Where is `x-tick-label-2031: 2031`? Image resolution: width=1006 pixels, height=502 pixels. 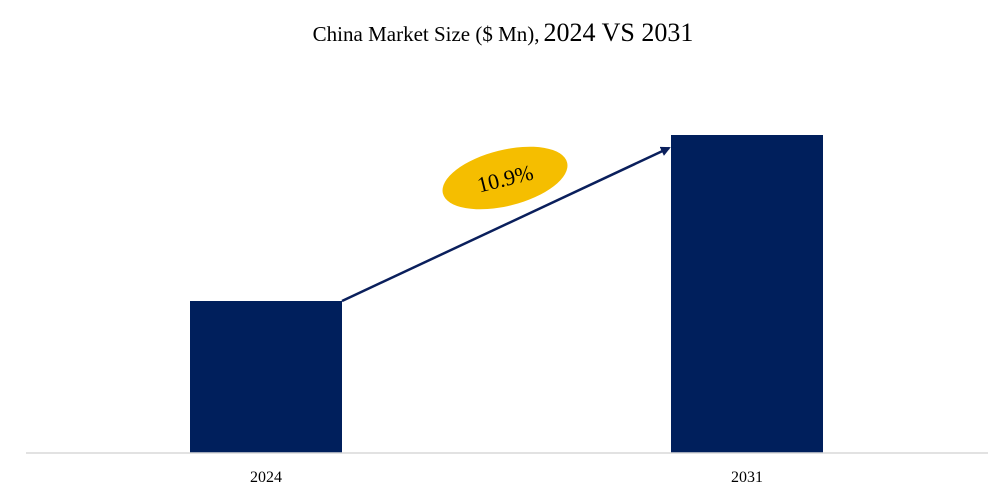 x-tick-label-2031: 2031 is located at coordinates (747, 477).